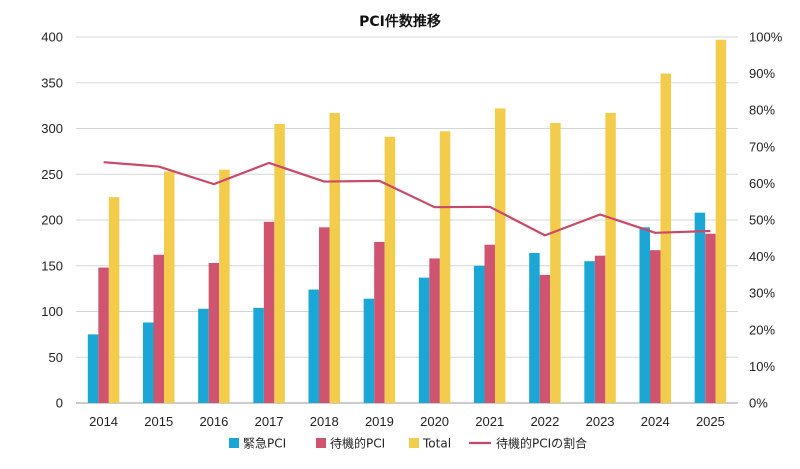 The width and height of the screenshot is (800, 469). What do you see at coordinates (379, 421) in the screenshot?
I see `x-tick-label: 2019` at bounding box center [379, 421].